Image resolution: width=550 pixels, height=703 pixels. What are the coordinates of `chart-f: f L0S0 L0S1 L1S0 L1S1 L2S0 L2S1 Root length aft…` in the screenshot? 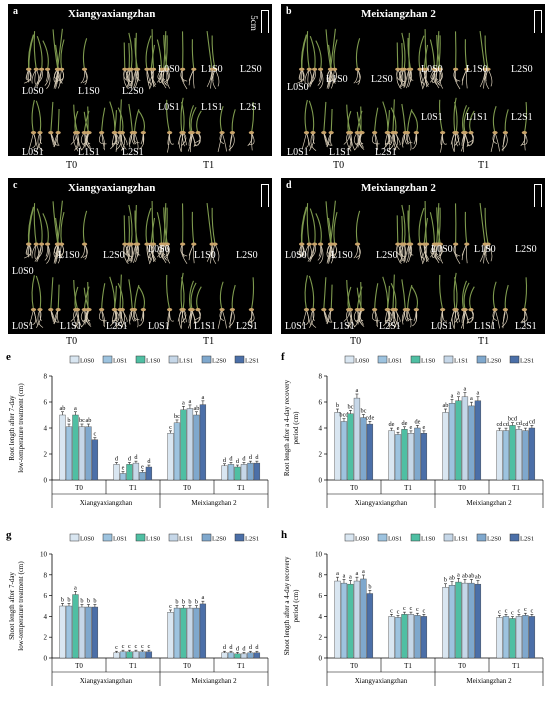 It's located at (412, 429).